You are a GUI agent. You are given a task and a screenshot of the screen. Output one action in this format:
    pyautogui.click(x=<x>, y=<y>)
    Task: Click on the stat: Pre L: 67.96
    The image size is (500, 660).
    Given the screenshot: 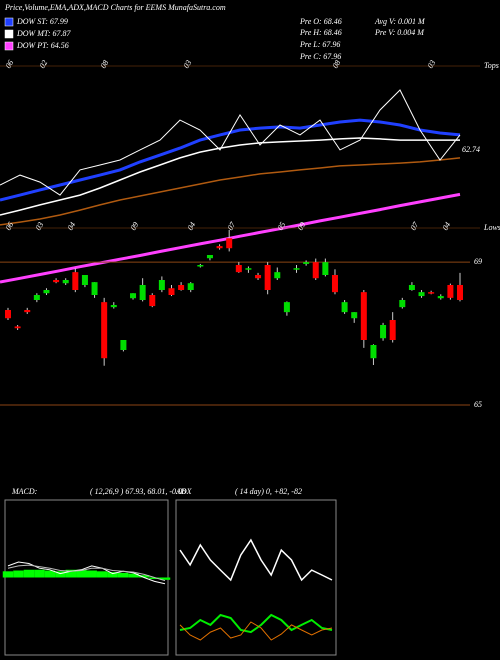 What is the action you would take?
    pyautogui.click(x=319, y=44)
    